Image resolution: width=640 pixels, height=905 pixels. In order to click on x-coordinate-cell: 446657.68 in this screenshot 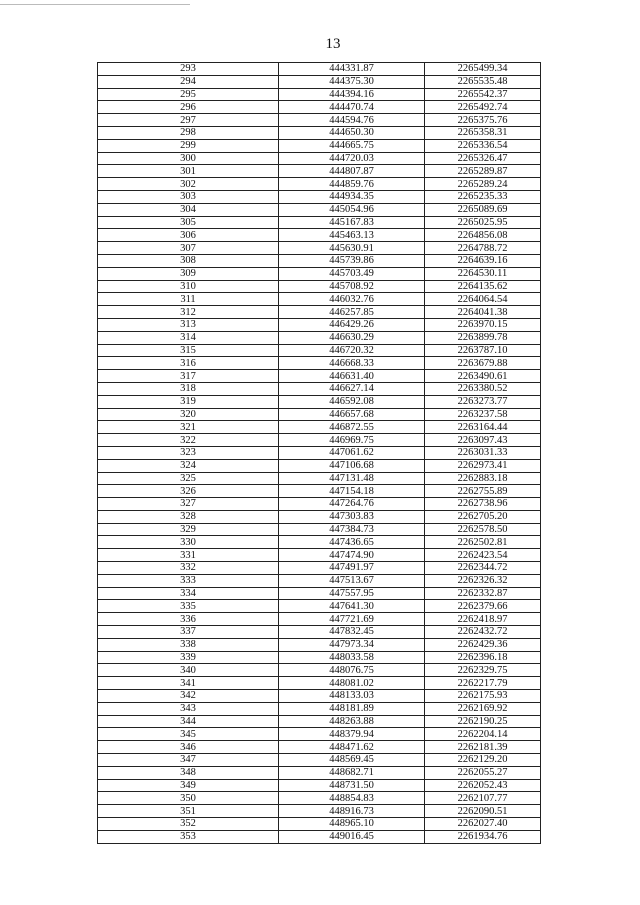, I will do `click(351, 414)`.